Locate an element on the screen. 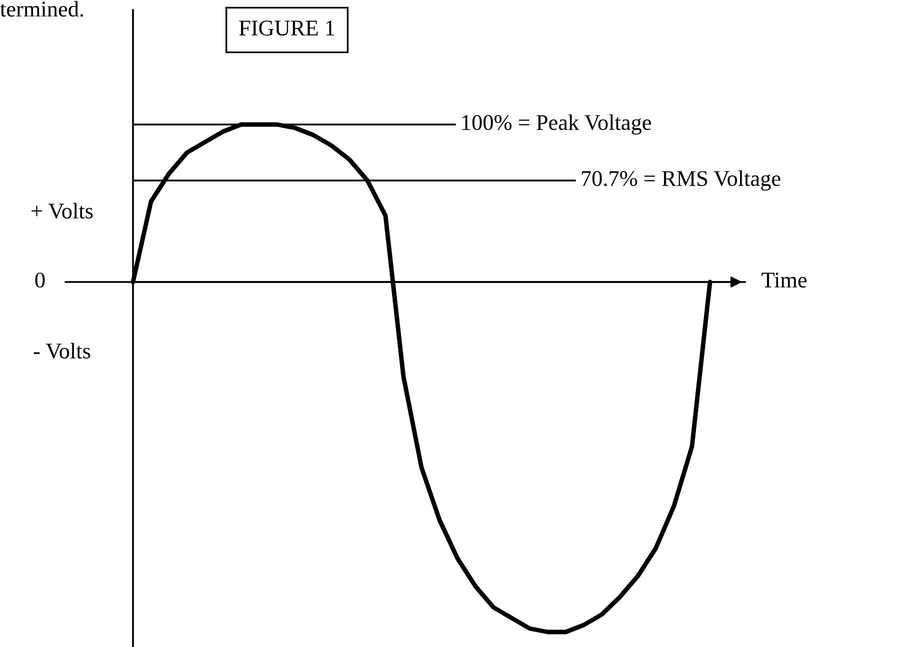 Image resolution: width=901 pixels, height=647 pixels. text: 0 is located at coordinates (40, 280).